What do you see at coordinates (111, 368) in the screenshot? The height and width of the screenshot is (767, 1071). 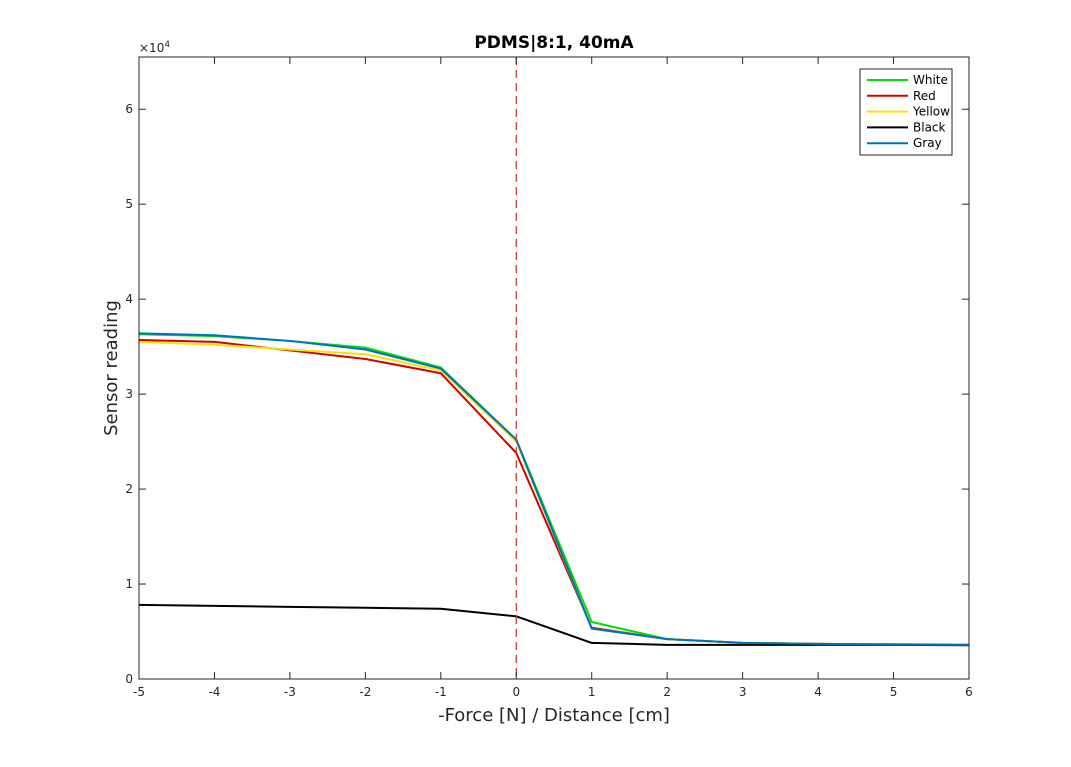 I see `y-axis-label: Sensor reading` at bounding box center [111, 368].